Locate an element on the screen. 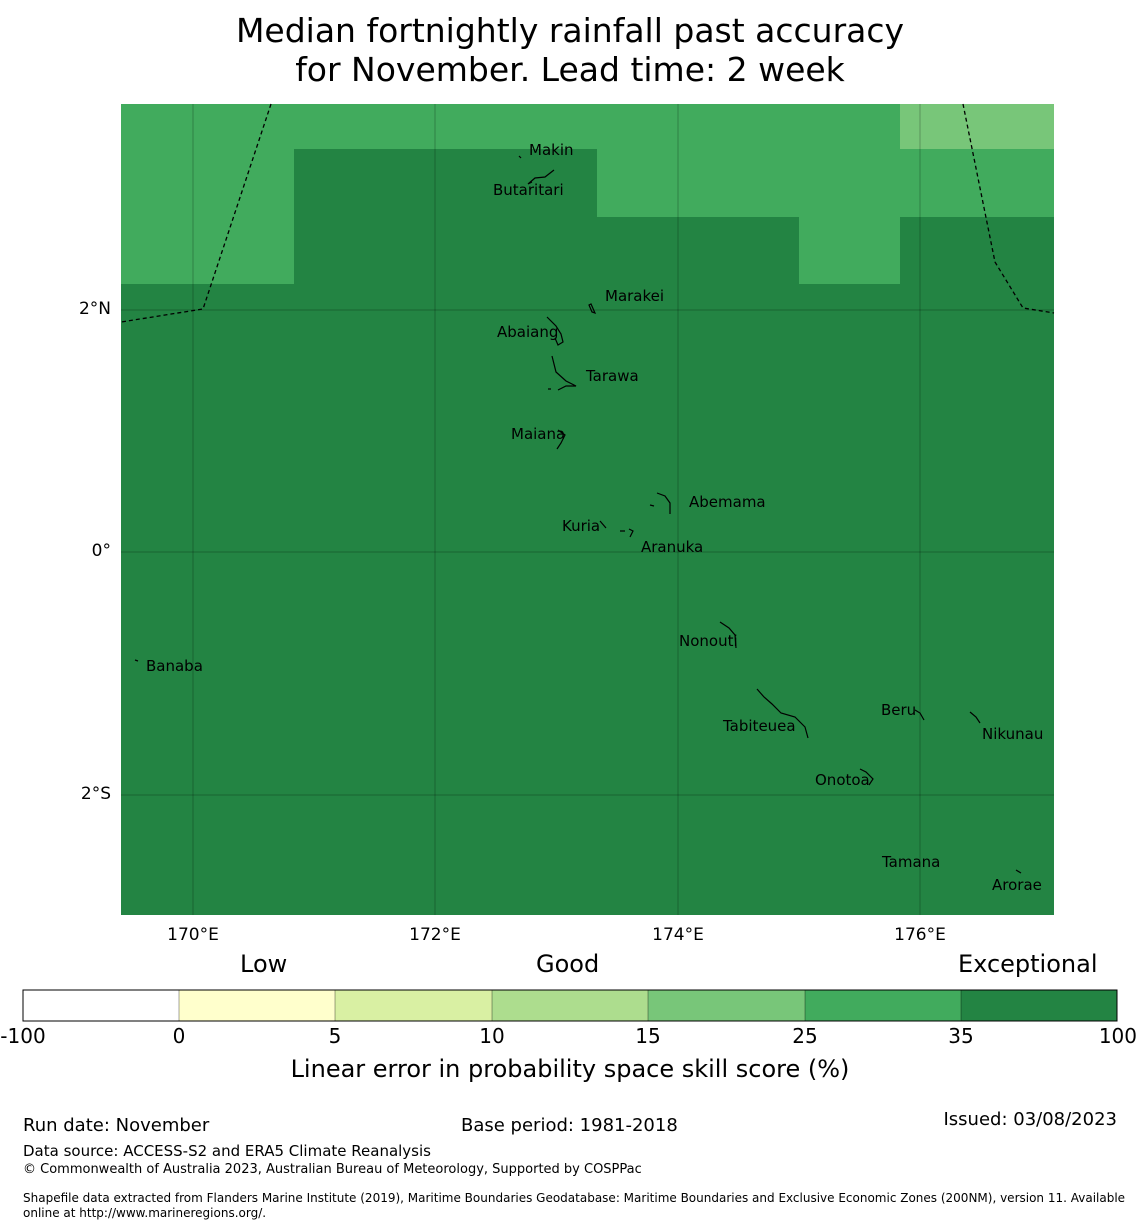 The height and width of the screenshot is (1230, 1140). colorbar is located at coordinates (570, 1005).